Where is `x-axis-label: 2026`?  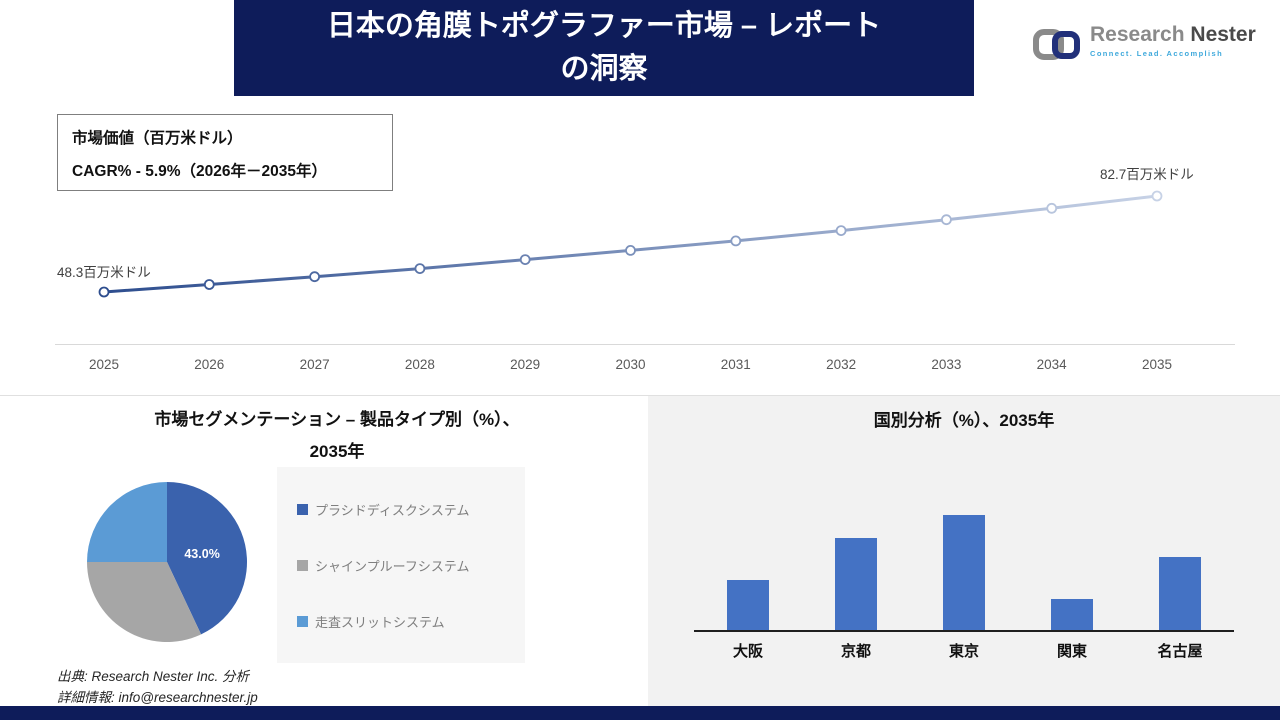
x-axis-label: 2026 is located at coordinates (209, 364).